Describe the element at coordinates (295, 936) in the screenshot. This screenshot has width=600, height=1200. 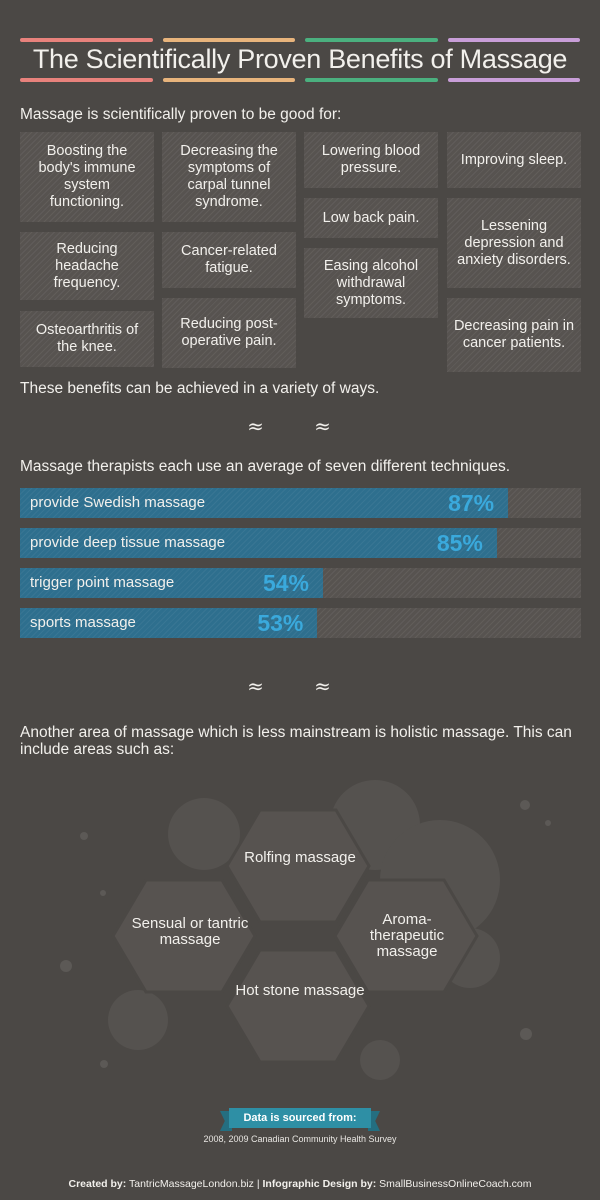
I see `hexagon-cluster` at that location.